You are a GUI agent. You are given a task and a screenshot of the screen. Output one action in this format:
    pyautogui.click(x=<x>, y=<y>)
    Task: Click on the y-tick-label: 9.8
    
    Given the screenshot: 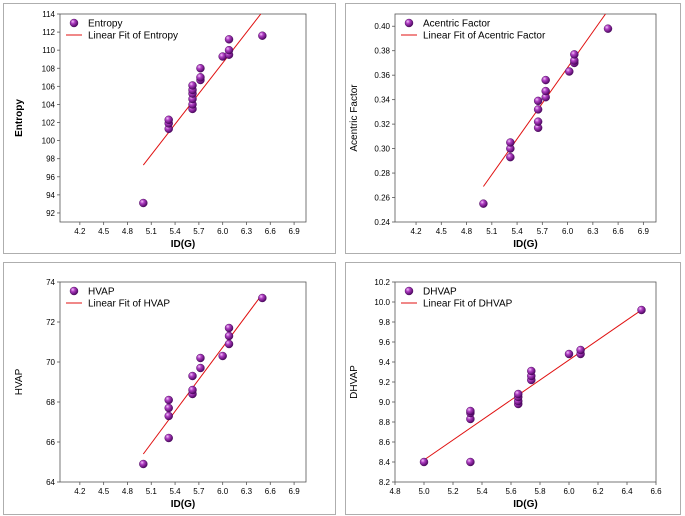 What is the action you would take?
    pyautogui.click(x=385, y=322)
    